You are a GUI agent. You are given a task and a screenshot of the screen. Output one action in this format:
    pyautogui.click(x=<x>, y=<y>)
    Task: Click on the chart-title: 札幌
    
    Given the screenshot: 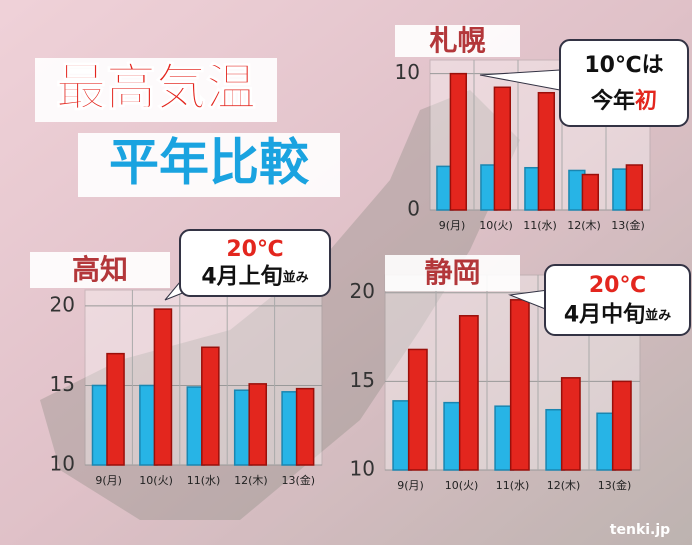 What is the action you would take?
    pyautogui.click(x=457, y=40)
    